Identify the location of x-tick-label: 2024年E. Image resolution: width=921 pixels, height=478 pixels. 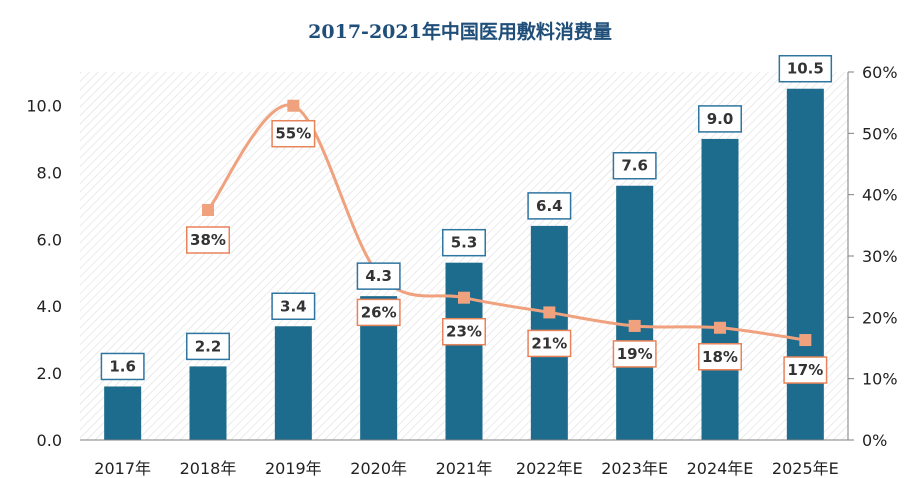
(720, 468).